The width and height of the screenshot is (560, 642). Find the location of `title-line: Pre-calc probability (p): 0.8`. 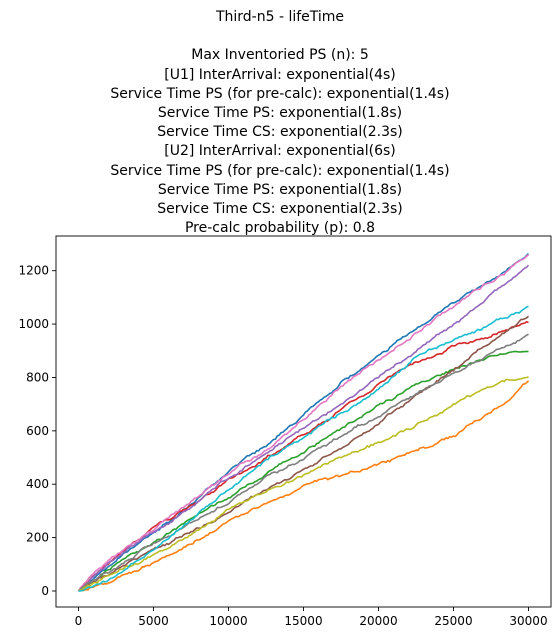

title-line: Pre-calc probability (p): 0.8 is located at coordinates (279, 228).